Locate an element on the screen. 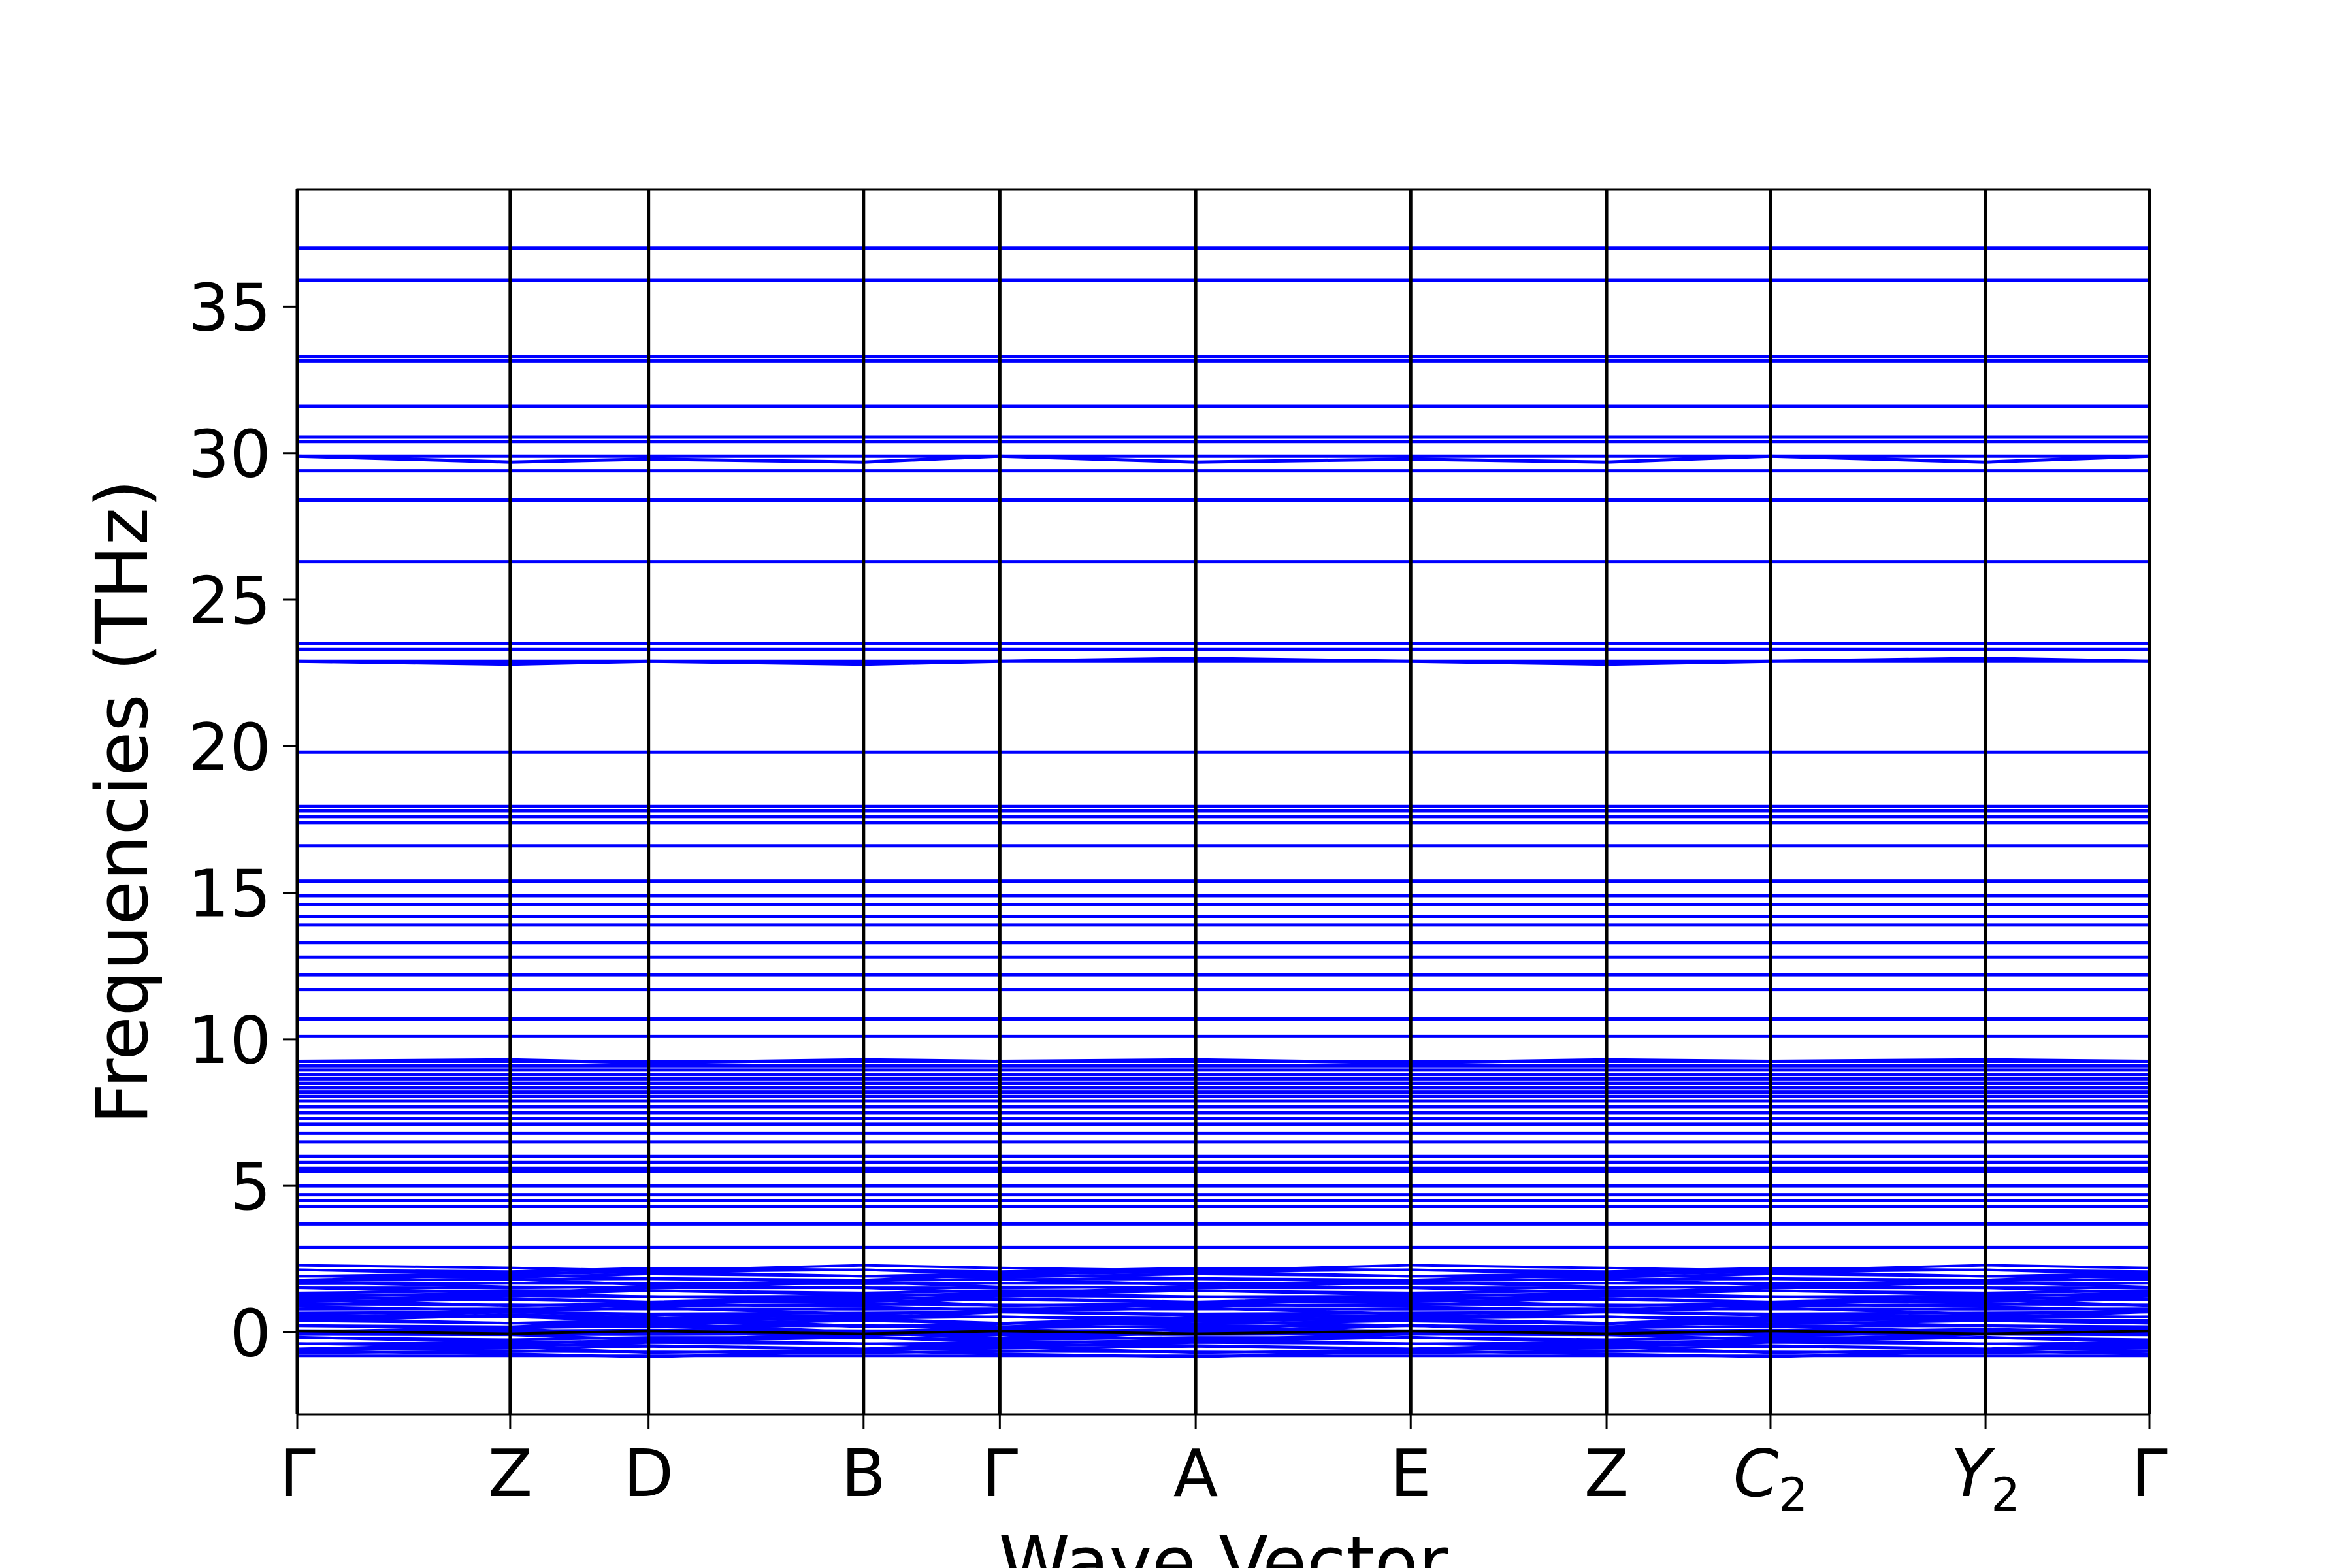 This screenshot has width=2352, height=1568. y-axis-label: Frequencies (THz) is located at coordinates (122, 802).